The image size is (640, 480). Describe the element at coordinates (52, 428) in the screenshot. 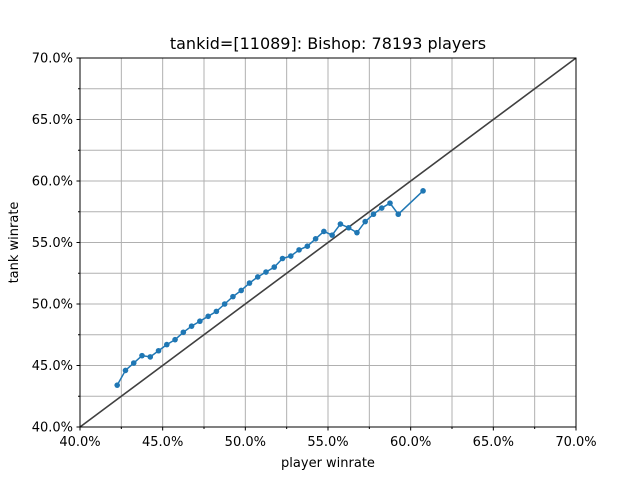

I see `y-tick-label: 40.0%` at that location.